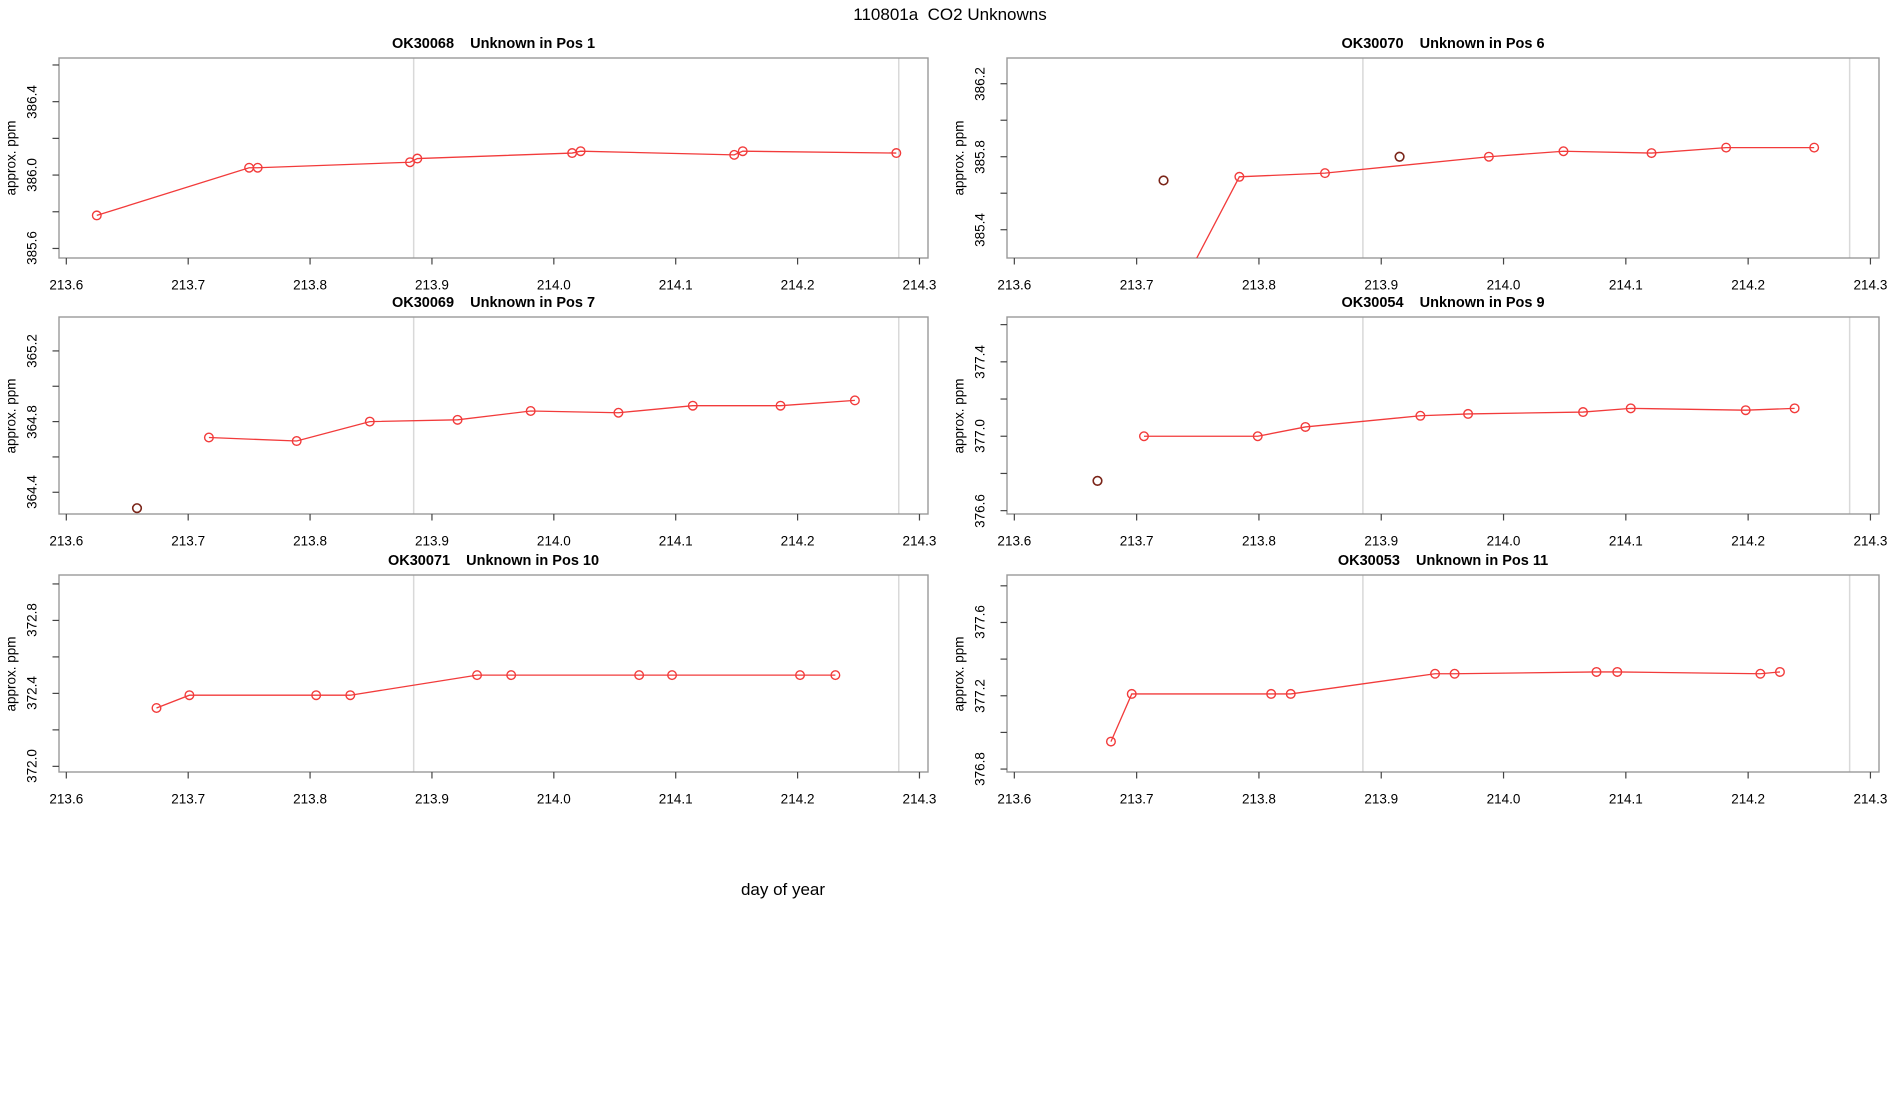  Describe the element at coordinates (980, 769) in the screenshot. I see `y-tick-label: 376.8` at that location.